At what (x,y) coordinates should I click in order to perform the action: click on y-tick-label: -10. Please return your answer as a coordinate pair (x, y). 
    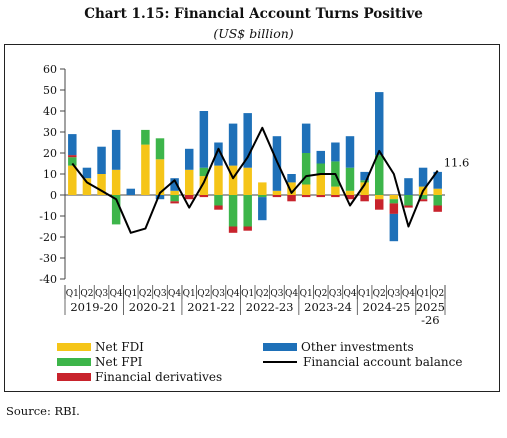
    Looking at the image, I should click on (48, 216).